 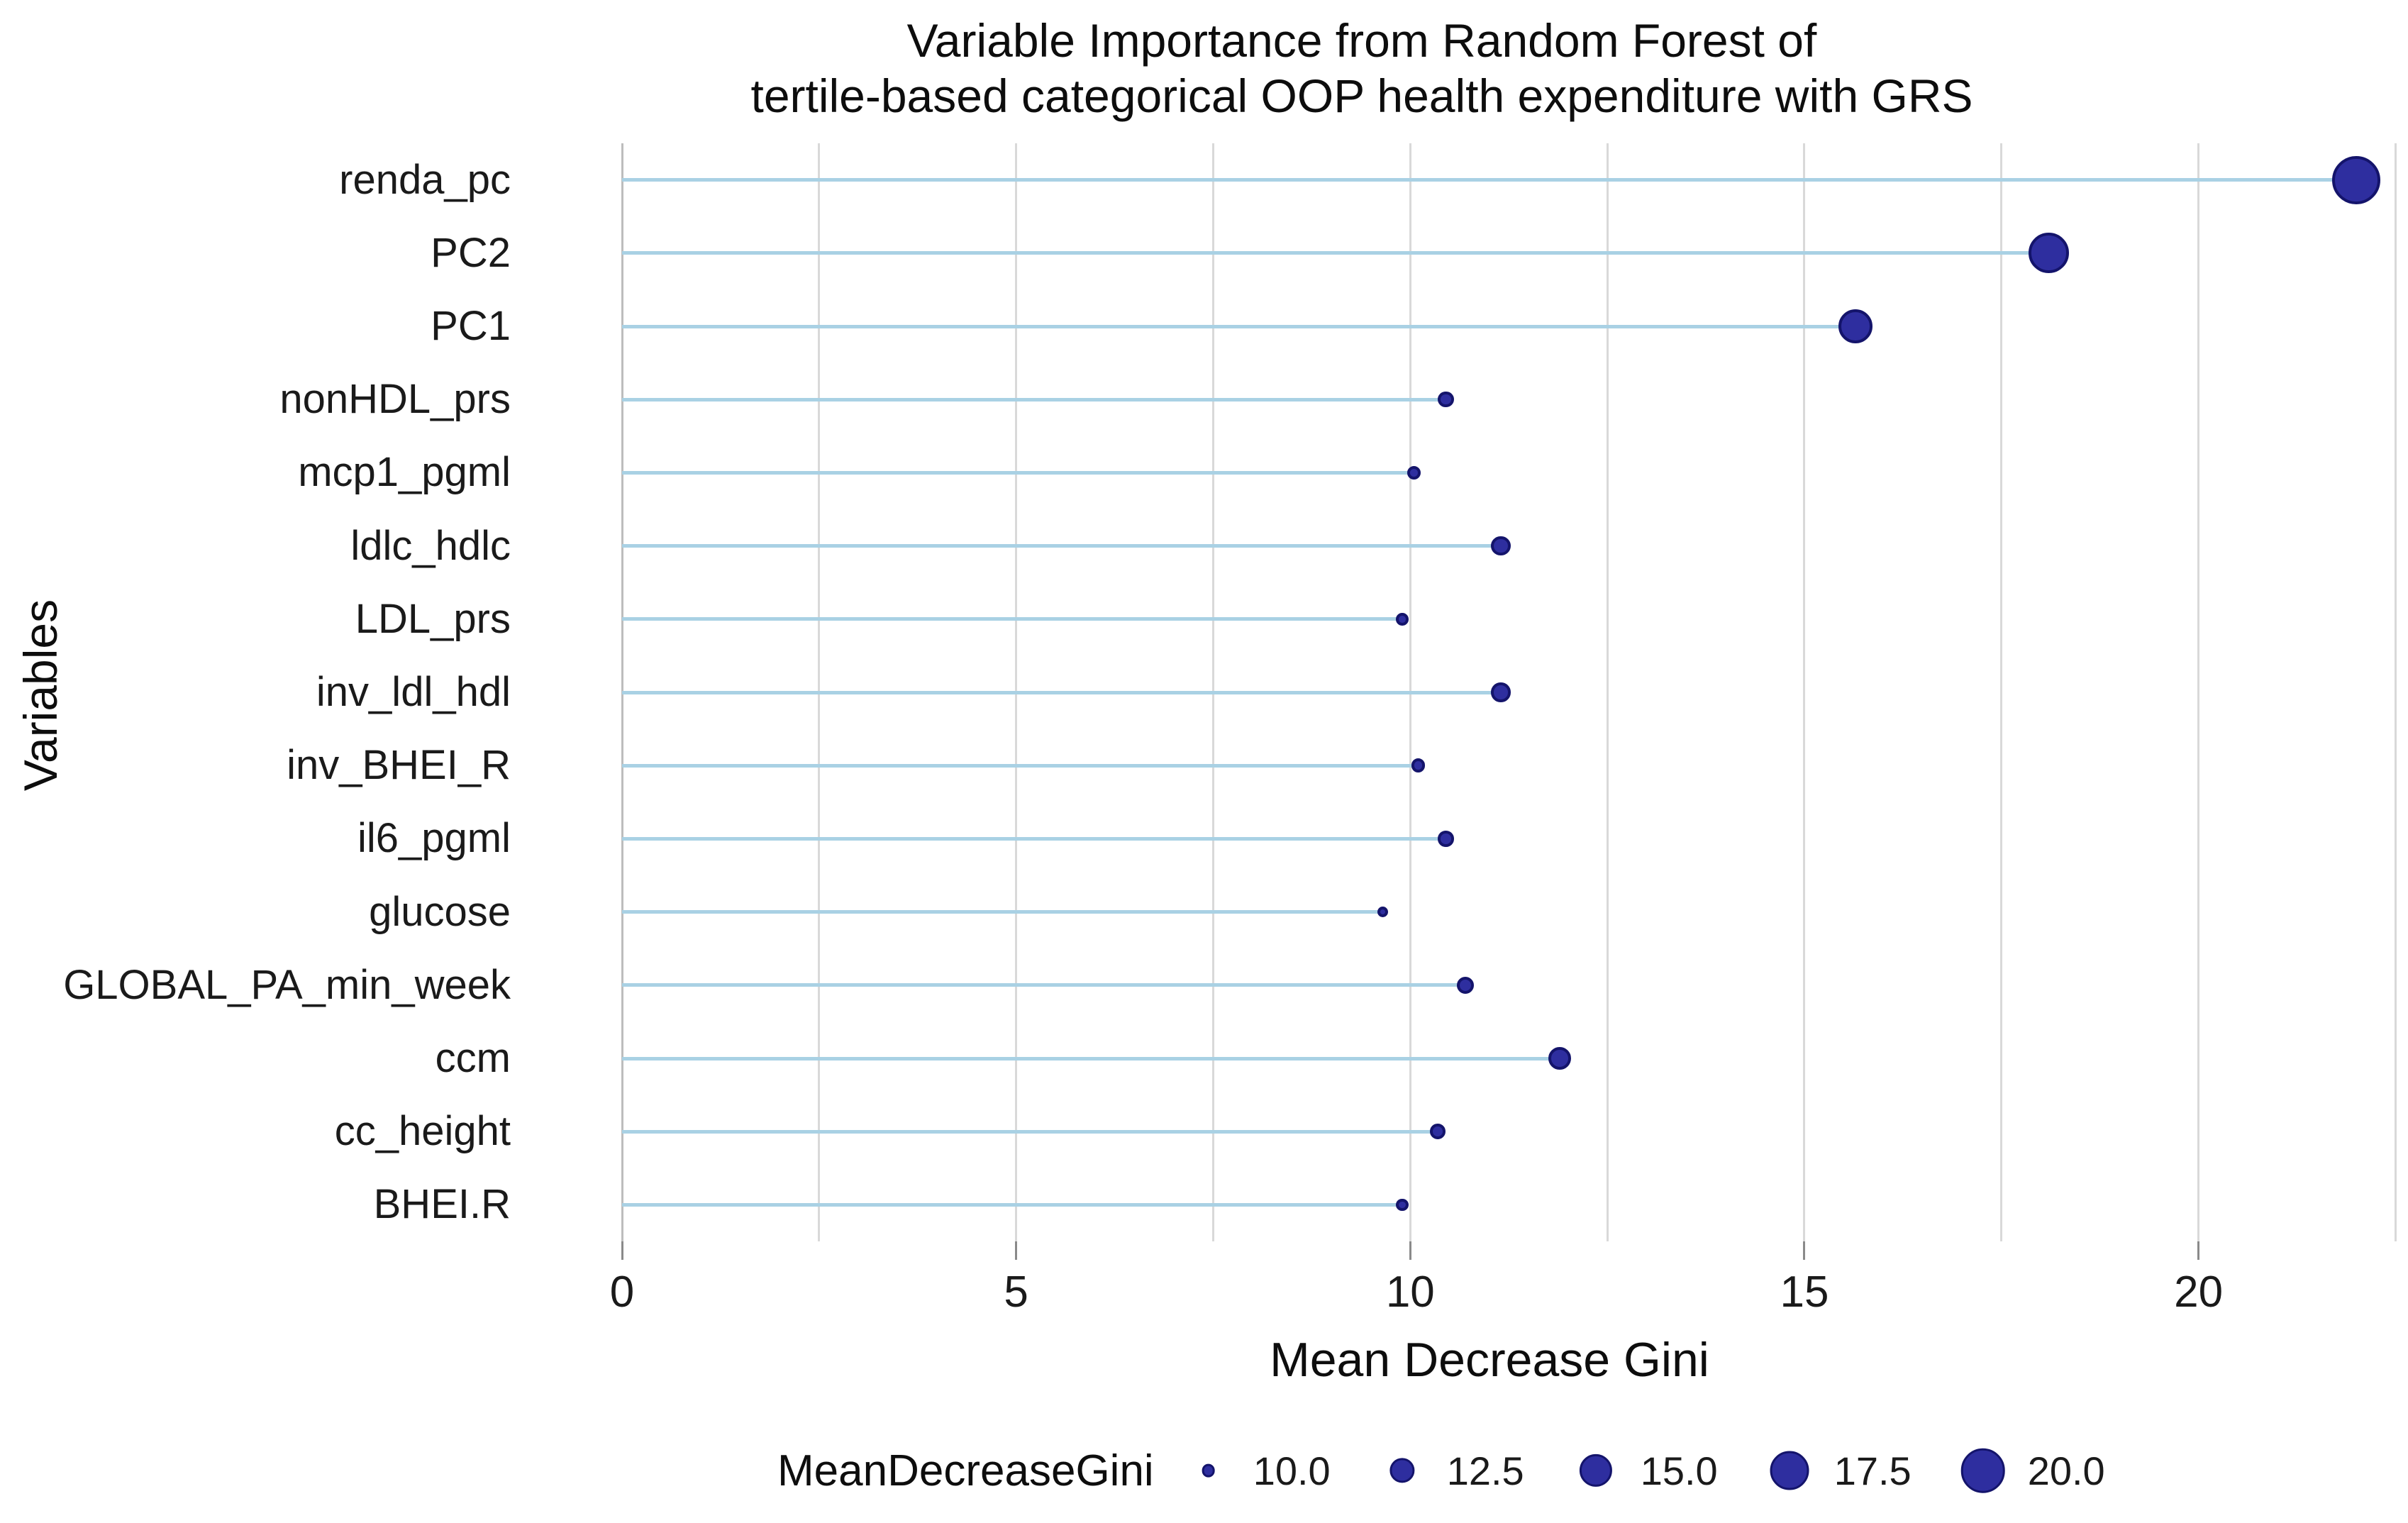 What do you see at coordinates (414, 692) in the screenshot?
I see `y-axis-category-label: inv_ldl_hdl` at bounding box center [414, 692].